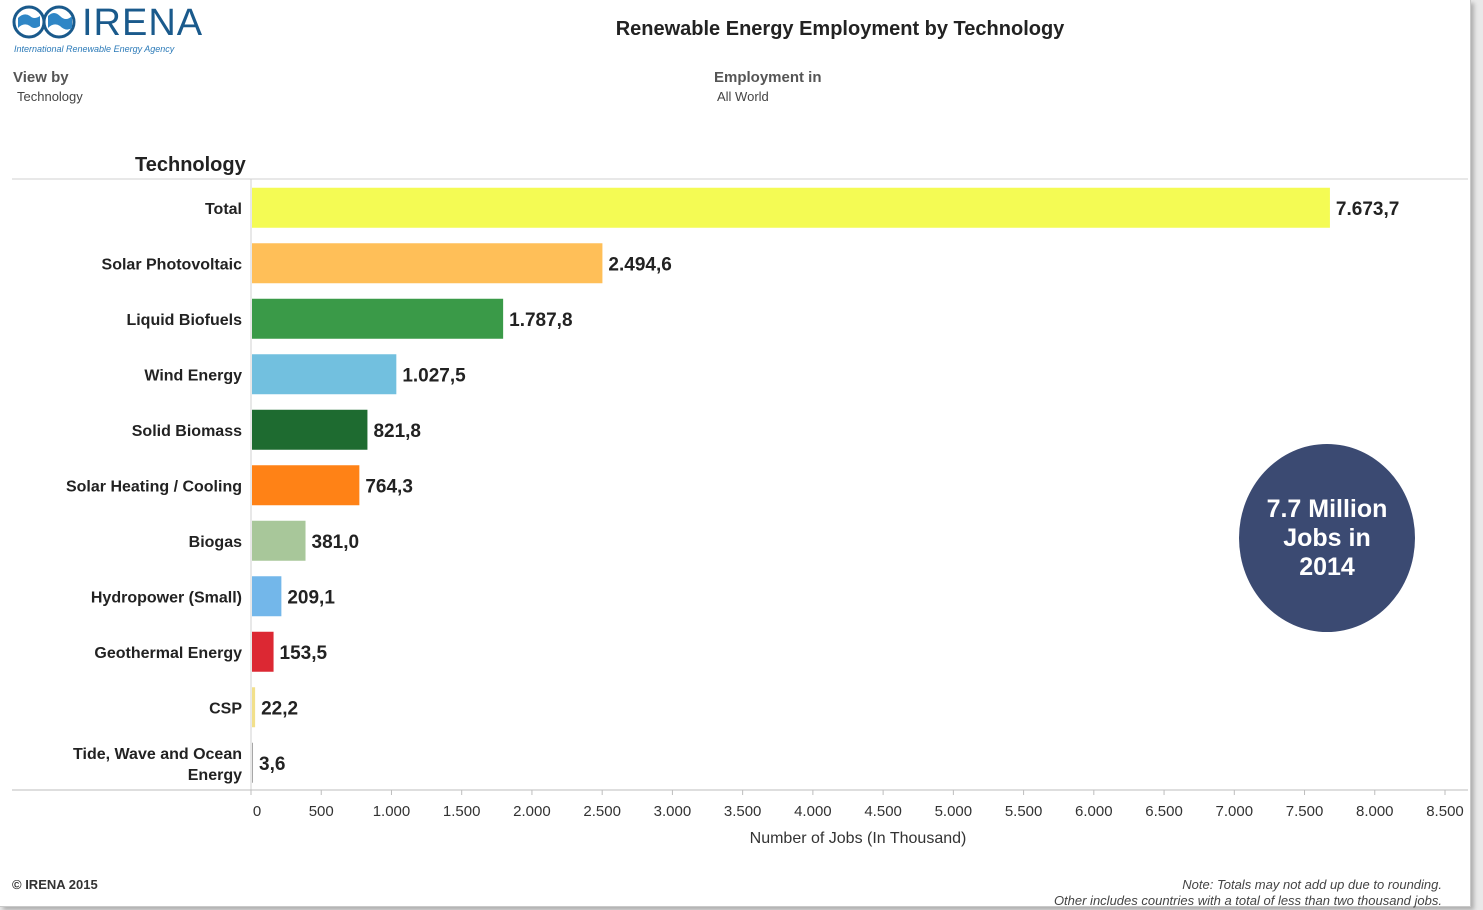 This screenshot has width=1483, height=910. I want to click on employment-in-label: Employment in, so click(768, 77).